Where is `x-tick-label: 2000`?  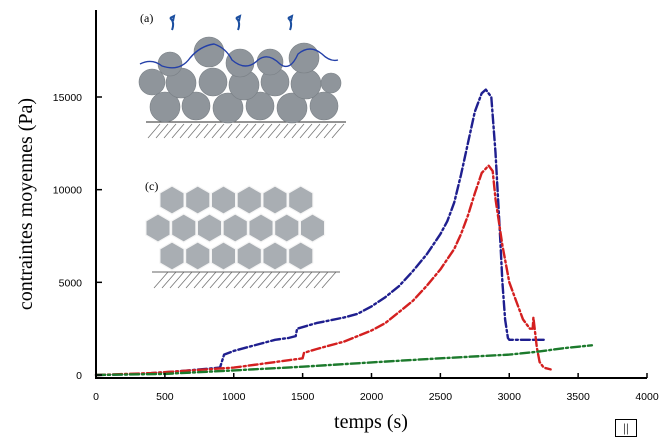 x-tick-label: 2000 is located at coordinates (372, 397).